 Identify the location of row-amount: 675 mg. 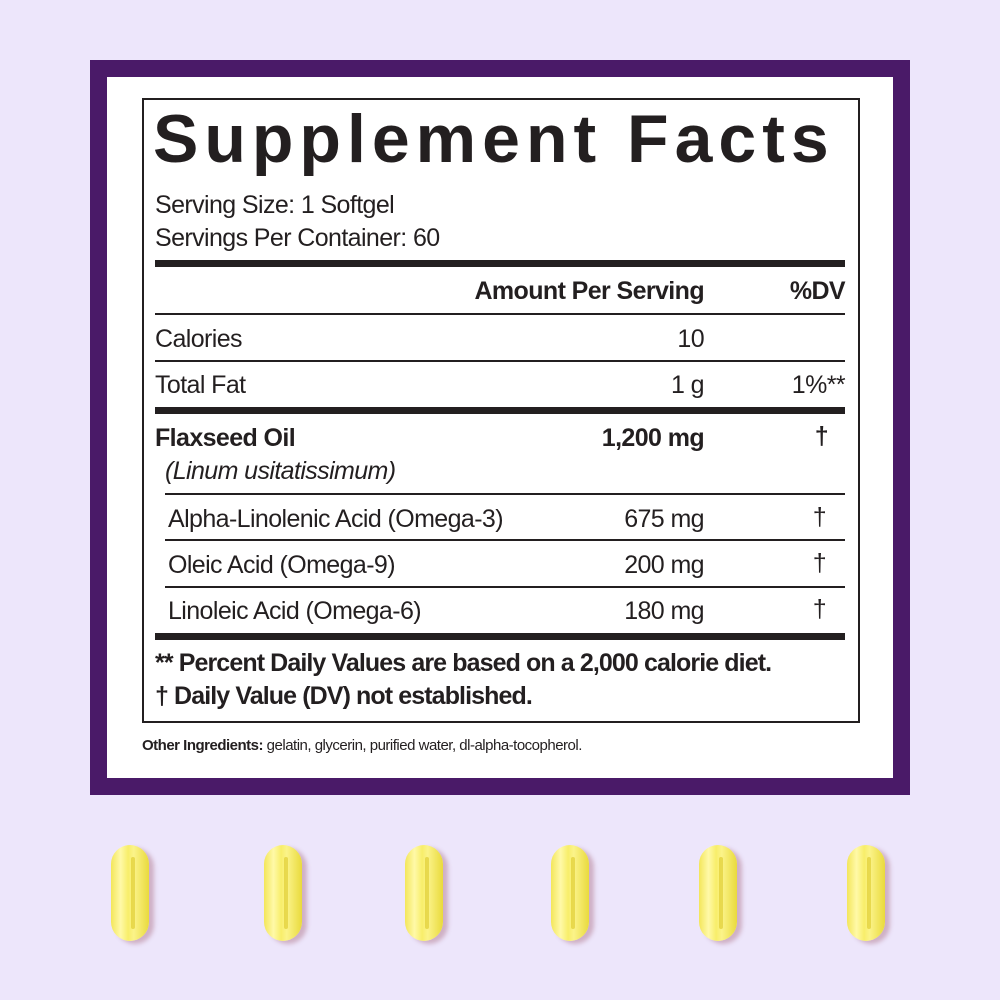
(664, 519).